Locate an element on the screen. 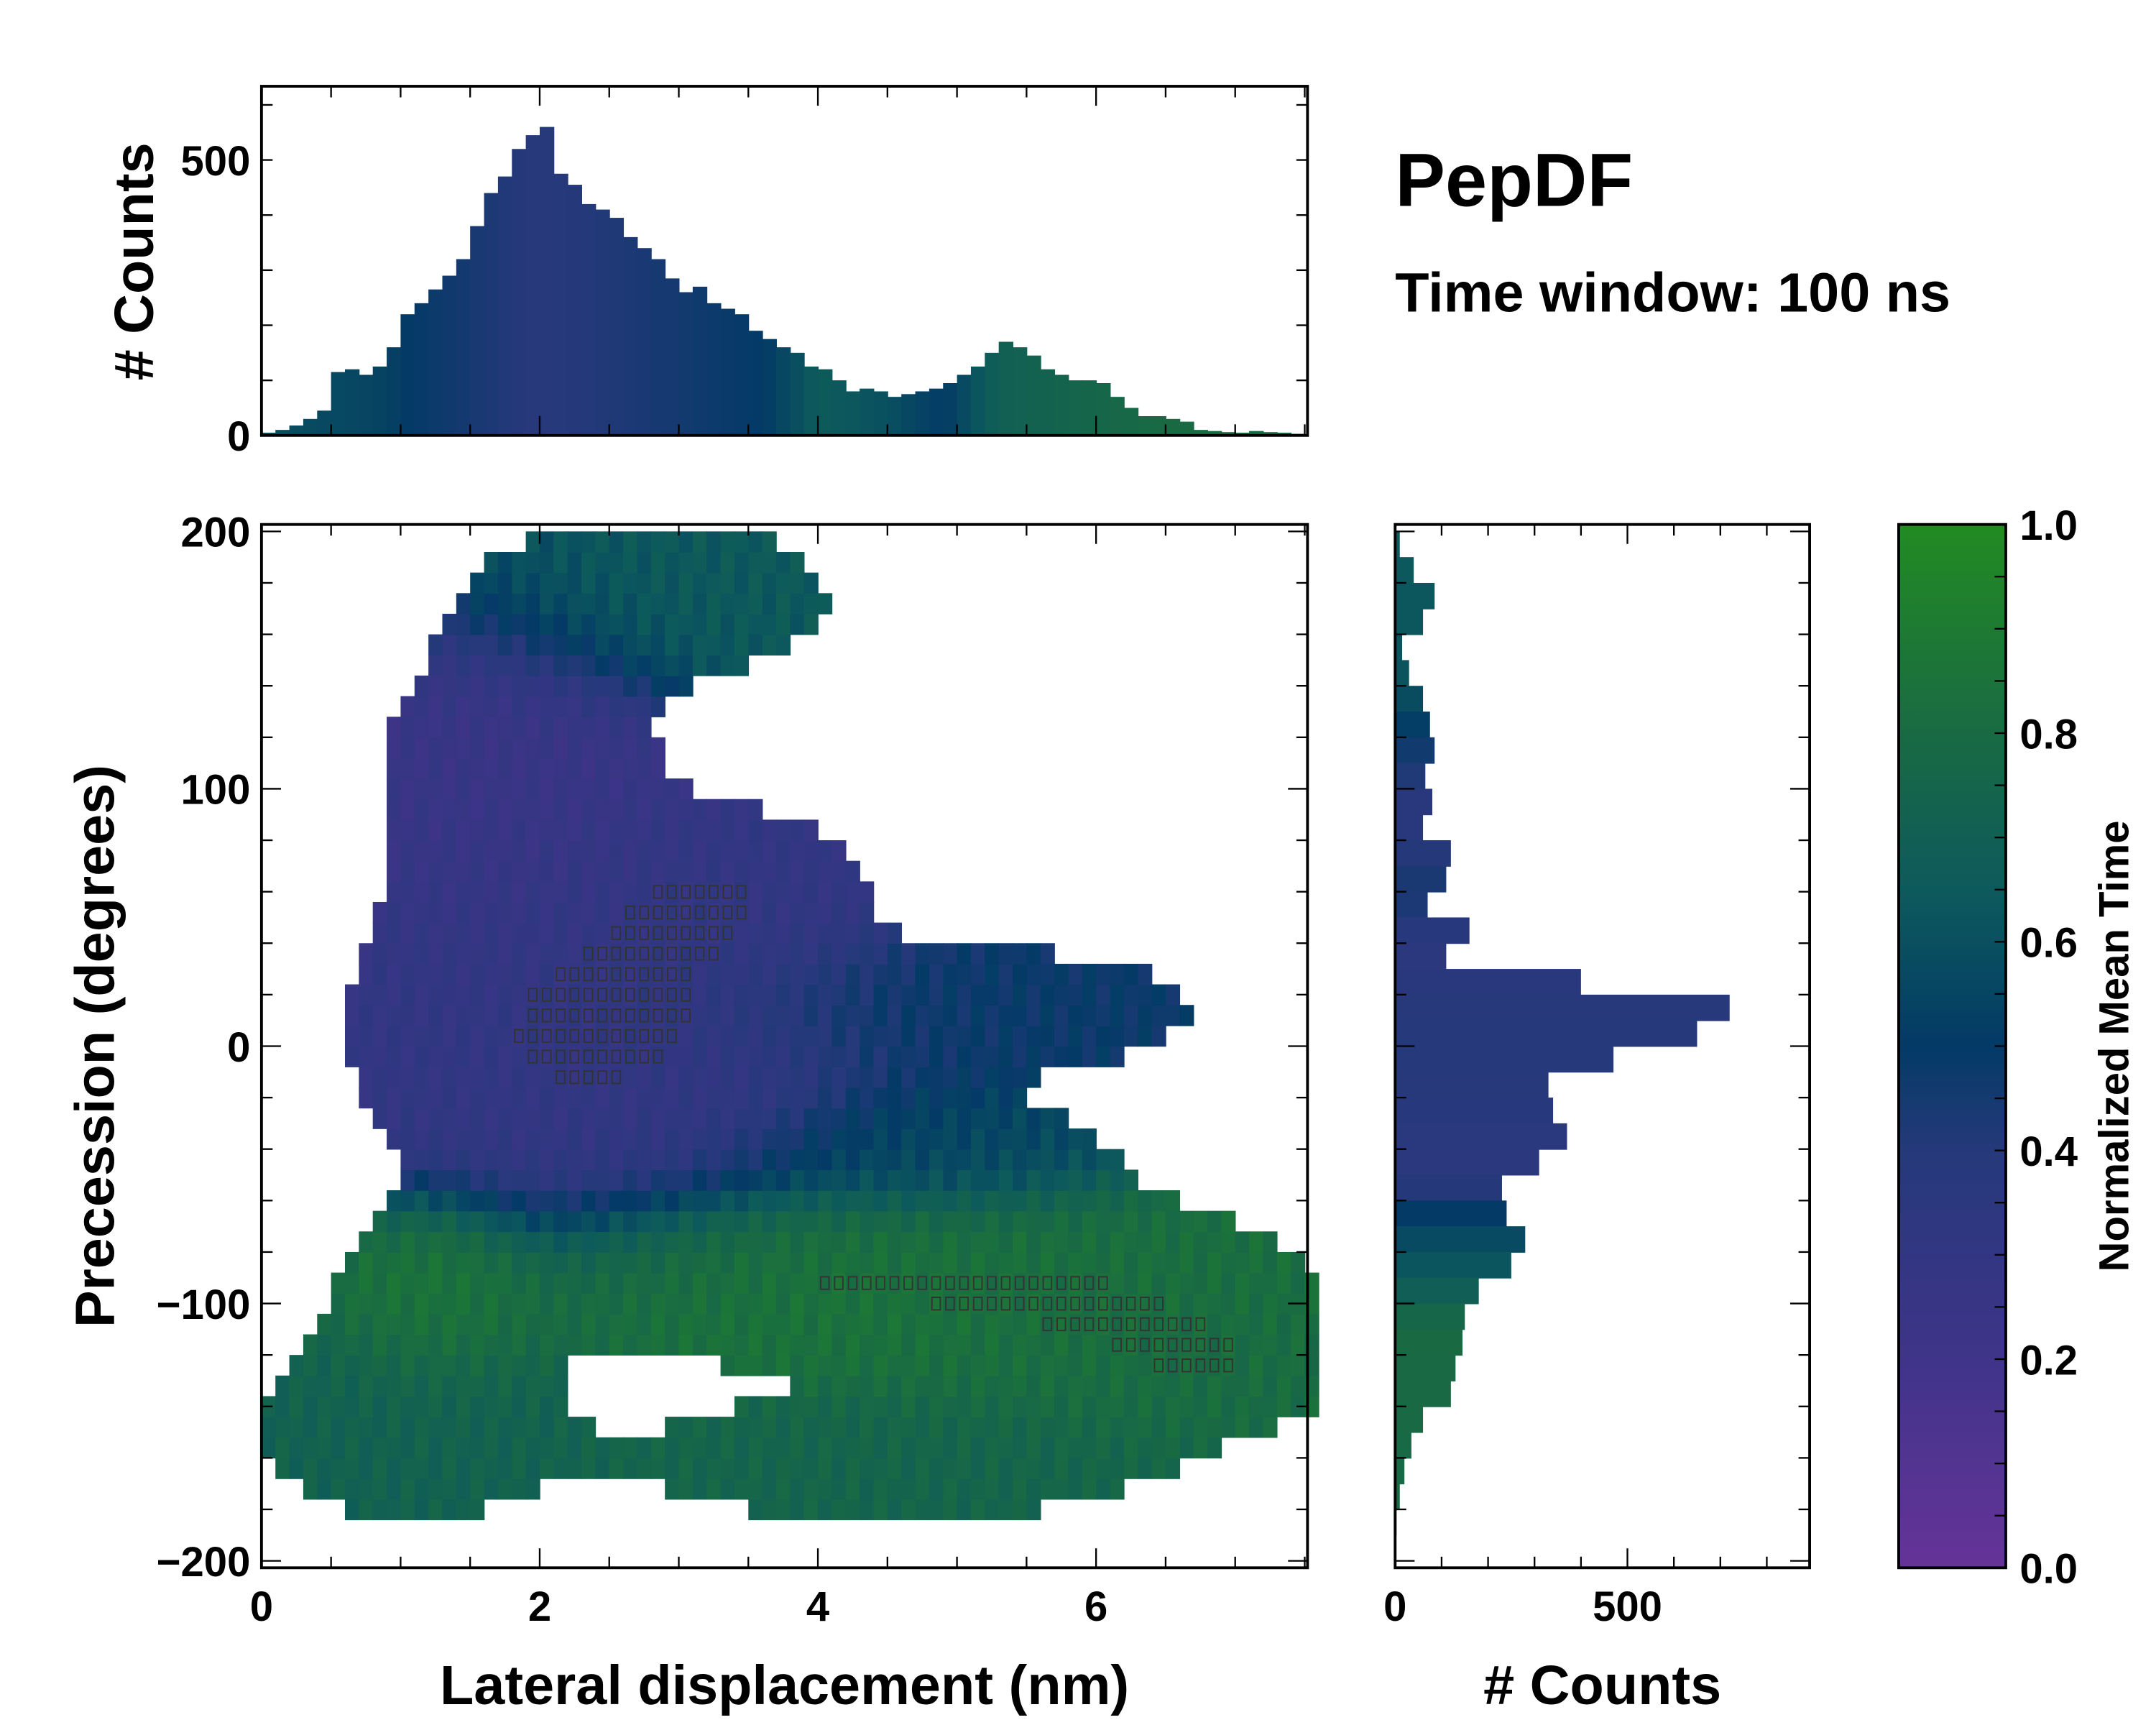  top-histogram-bar is located at coordinates (575, 310).